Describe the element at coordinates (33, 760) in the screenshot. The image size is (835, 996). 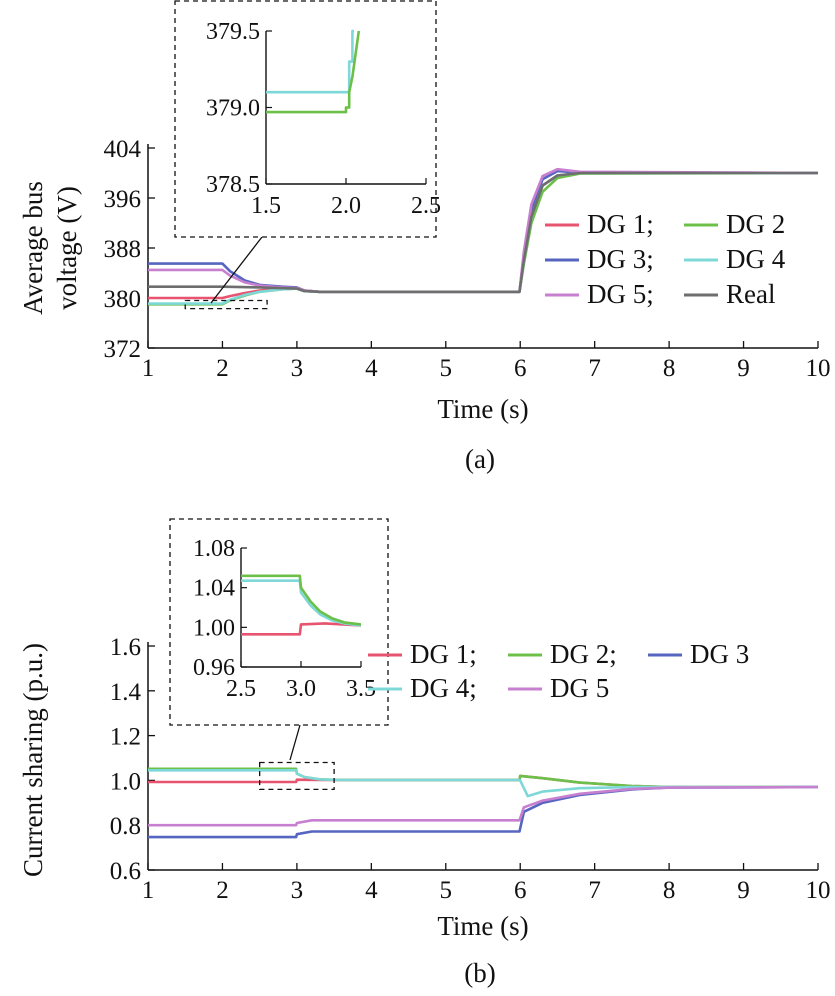
I see `y-axis-label: Current sharing (p.u.)` at that location.